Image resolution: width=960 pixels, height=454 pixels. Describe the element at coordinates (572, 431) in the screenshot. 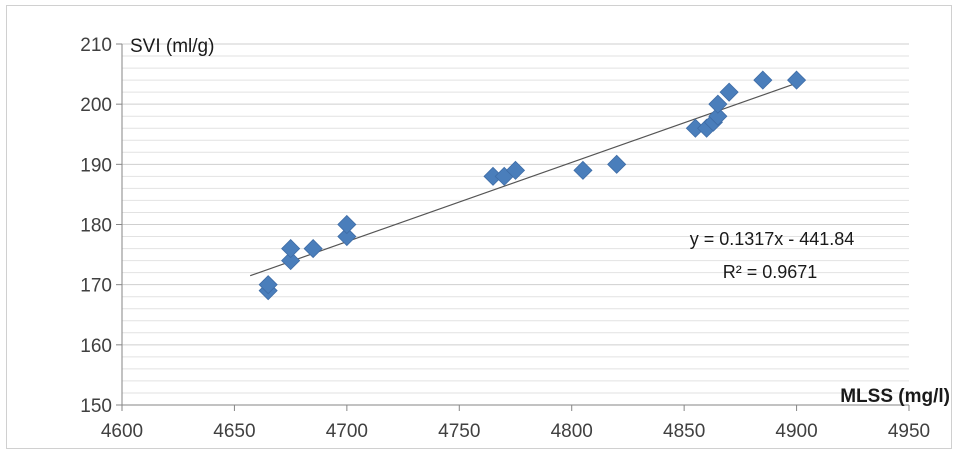

I see `x-tick-label: 4800` at that location.